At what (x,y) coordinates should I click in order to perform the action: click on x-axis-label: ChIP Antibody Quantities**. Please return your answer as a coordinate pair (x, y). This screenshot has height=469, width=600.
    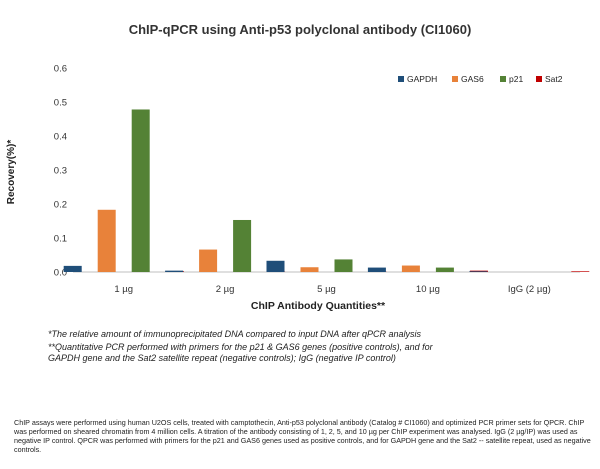
    Looking at the image, I should click on (318, 306).